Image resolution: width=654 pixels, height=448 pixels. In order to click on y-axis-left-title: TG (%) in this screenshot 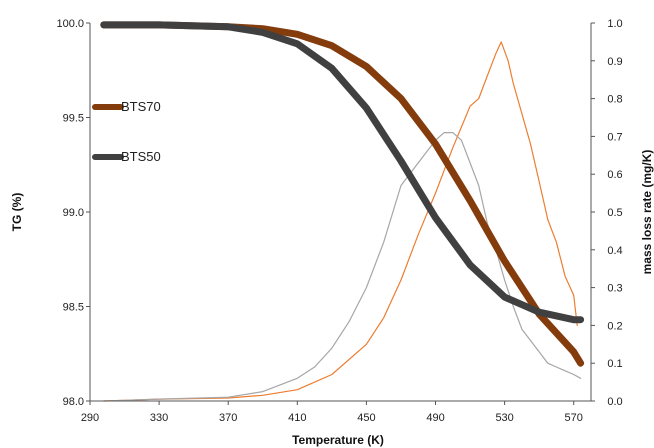, I will do `click(17, 212)`.